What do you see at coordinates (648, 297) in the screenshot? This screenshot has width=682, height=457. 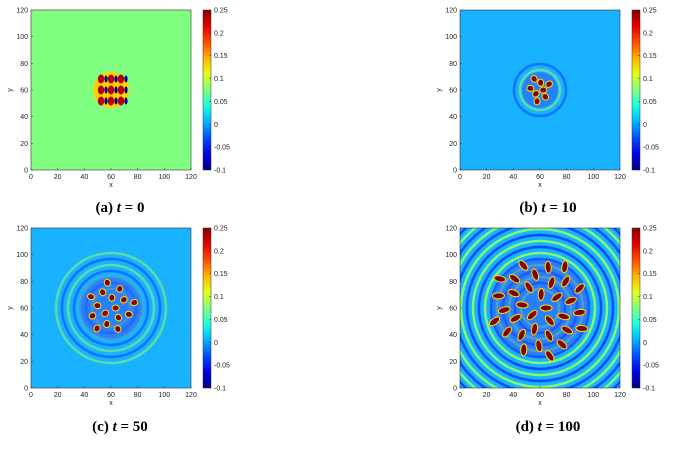 I see `colorbar-tick-label: 0.1` at bounding box center [648, 297].